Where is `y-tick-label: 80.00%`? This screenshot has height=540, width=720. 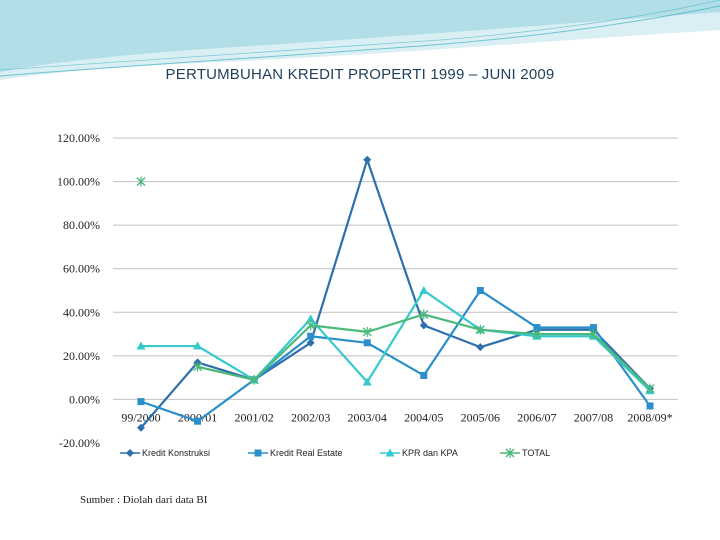
y-tick-label: 80.00% is located at coordinates (81, 225).